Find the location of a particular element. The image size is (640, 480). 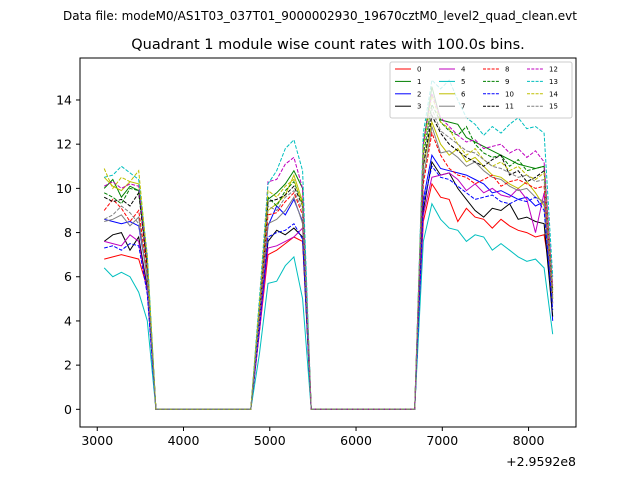

x-tick-label: 8000 is located at coordinates (529, 440).